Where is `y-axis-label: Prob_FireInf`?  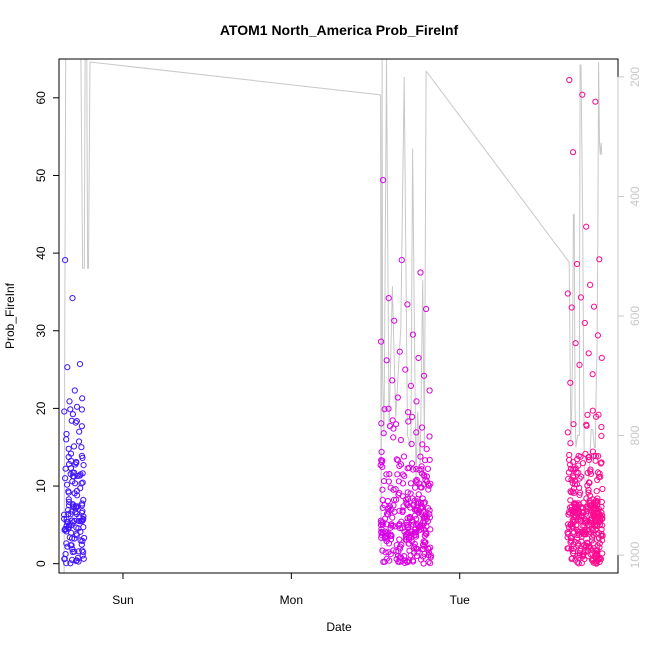
y-axis-label: Prob_FireInf is located at coordinates (10, 315).